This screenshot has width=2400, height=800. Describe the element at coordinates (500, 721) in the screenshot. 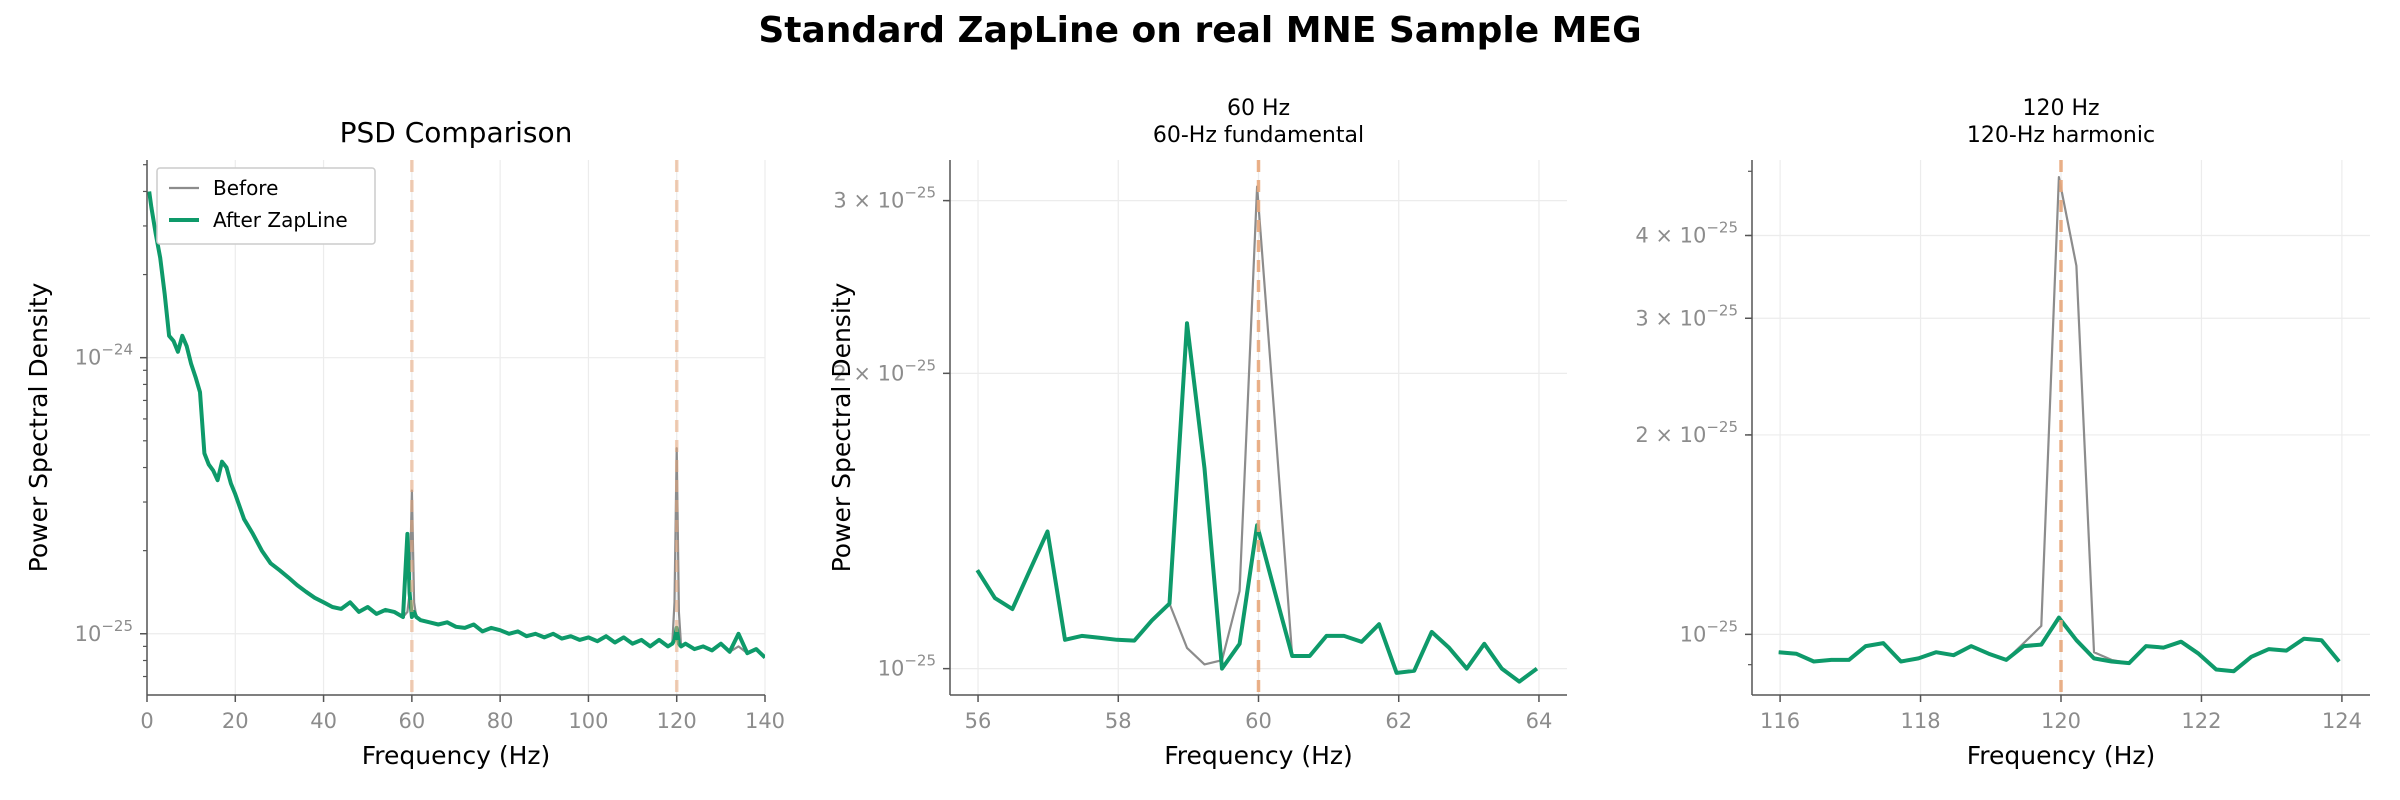

I see `x-tick-label: 80` at that location.